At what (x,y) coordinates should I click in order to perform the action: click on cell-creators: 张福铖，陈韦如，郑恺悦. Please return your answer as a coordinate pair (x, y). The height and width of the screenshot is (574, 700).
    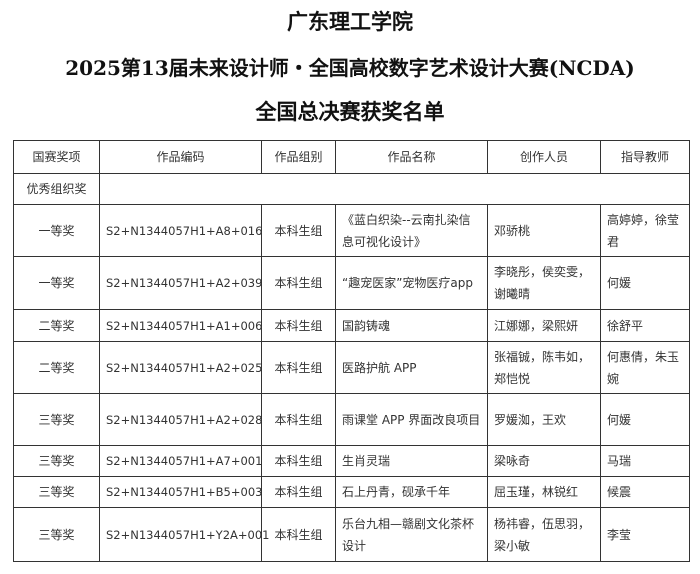
    Looking at the image, I should click on (544, 367).